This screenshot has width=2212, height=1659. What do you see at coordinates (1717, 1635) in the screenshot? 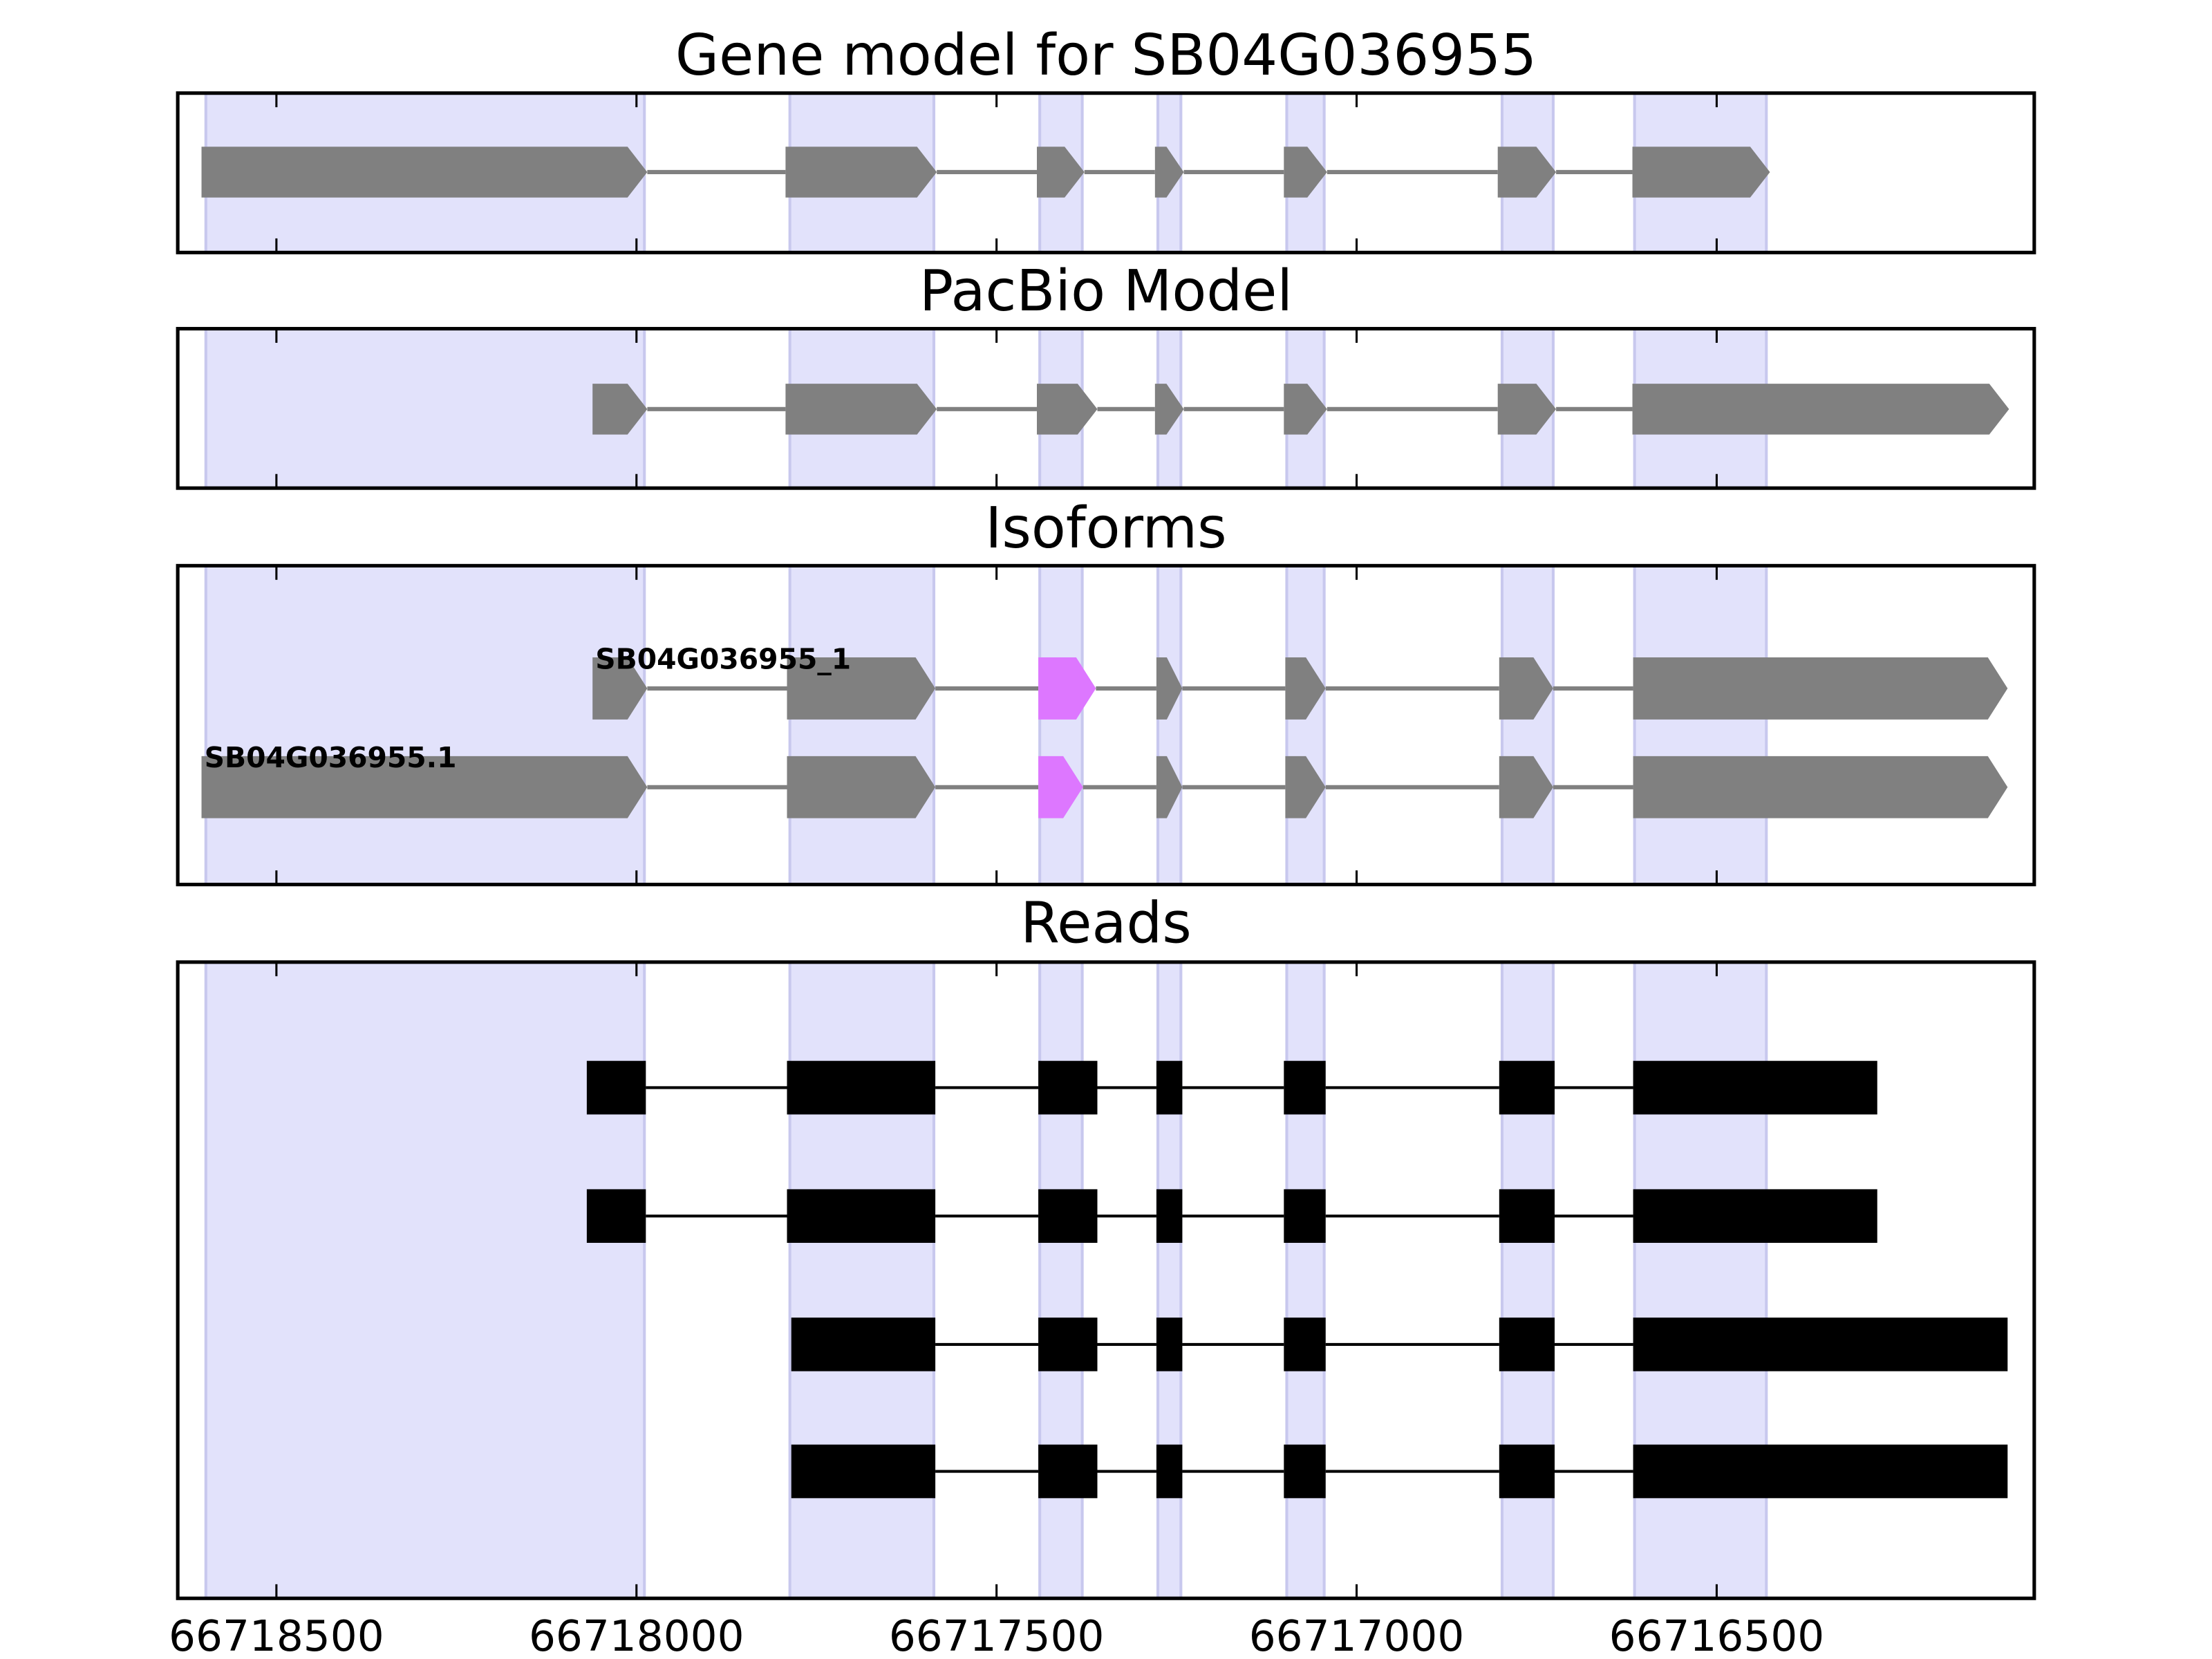
I see `x-tick-label: 66716500` at bounding box center [1717, 1635].